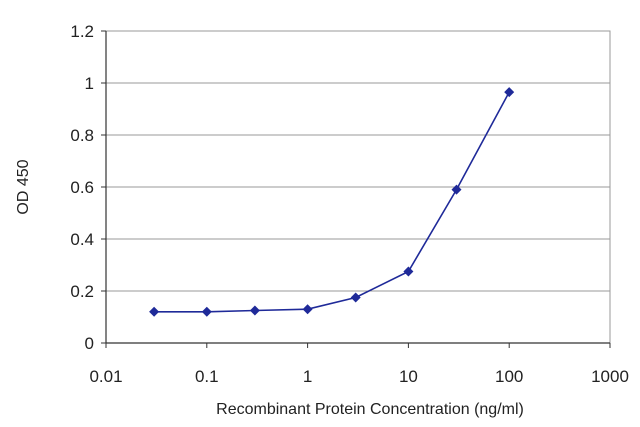 Image resolution: width=640 pixels, height=427 pixels. What do you see at coordinates (207, 376) in the screenshot?
I see `x-tick-label: 0.1` at bounding box center [207, 376].